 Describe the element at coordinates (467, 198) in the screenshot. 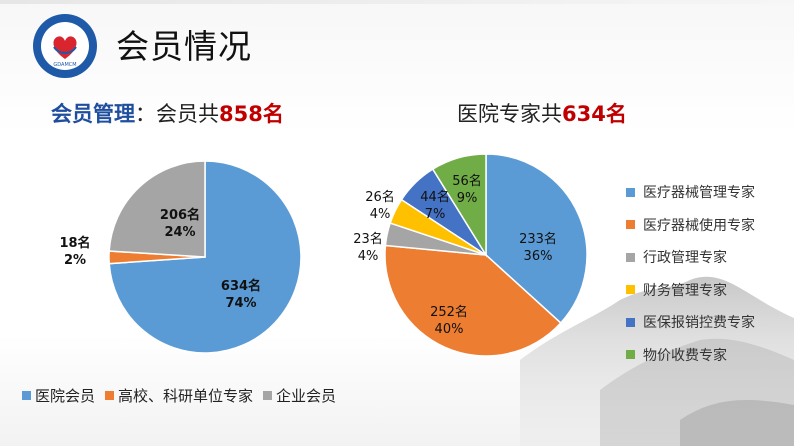

I see `pie2-pct-label-6: 9%` at that location.